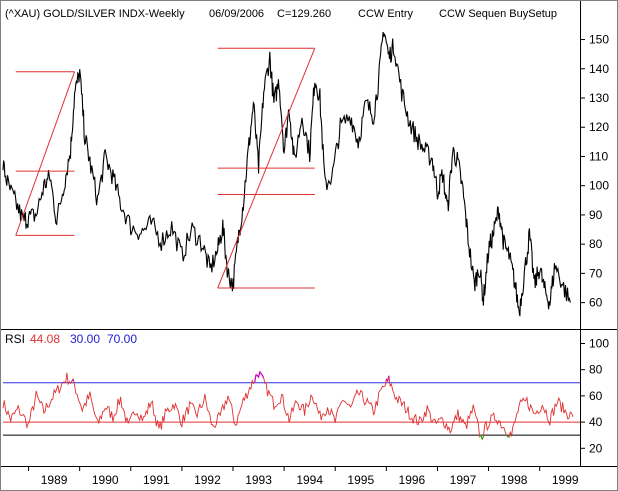 The image size is (618, 491). What do you see at coordinates (412, 480) in the screenshot?
I see `x-tick-label: 1996` at bounding box center [412, 480].